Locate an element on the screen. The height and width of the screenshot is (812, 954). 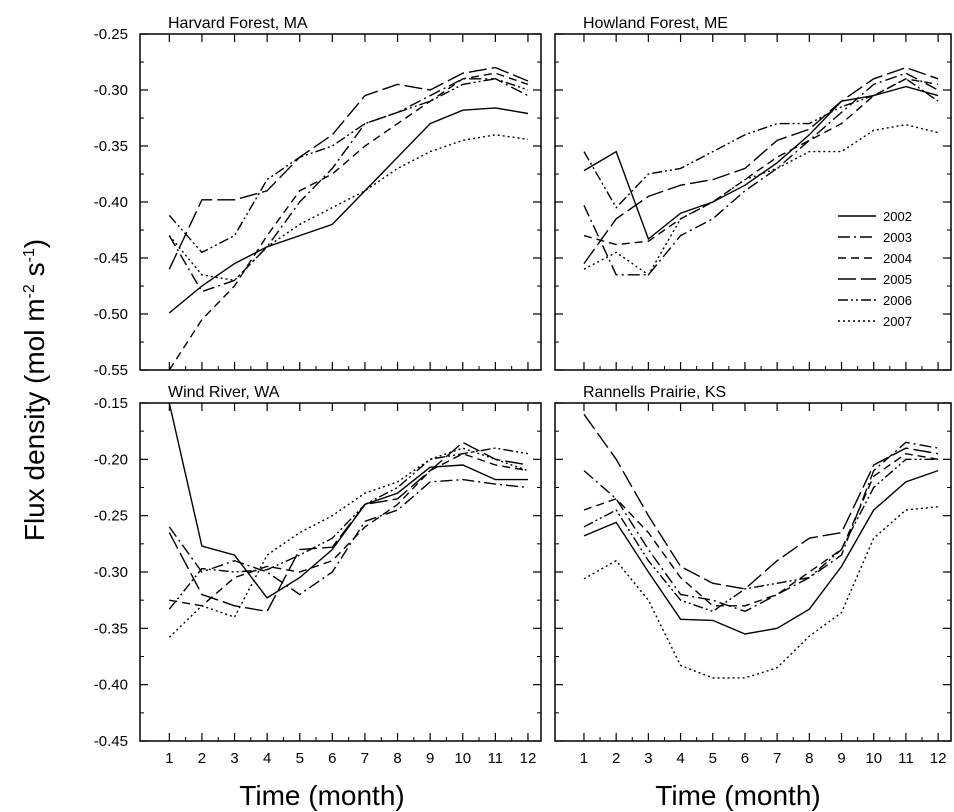
x-axis-label-left: Time (month) is located at coordinates (321, 795).